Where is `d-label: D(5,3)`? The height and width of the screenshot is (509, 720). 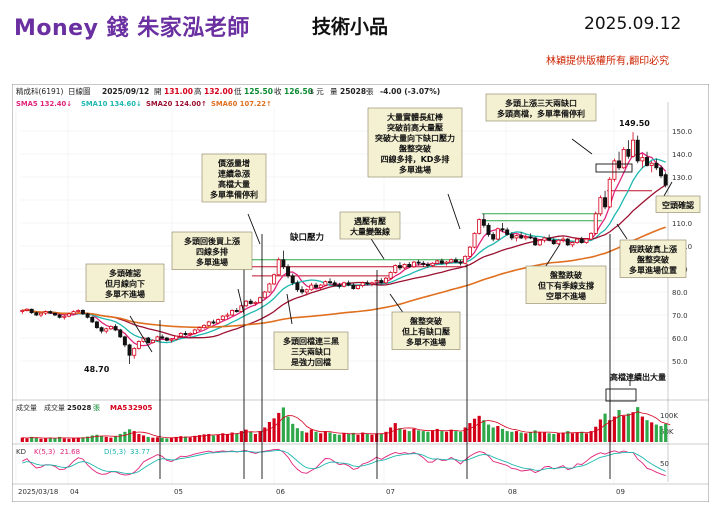 d-label: D(5,3) is located at coordinates (115, 452).